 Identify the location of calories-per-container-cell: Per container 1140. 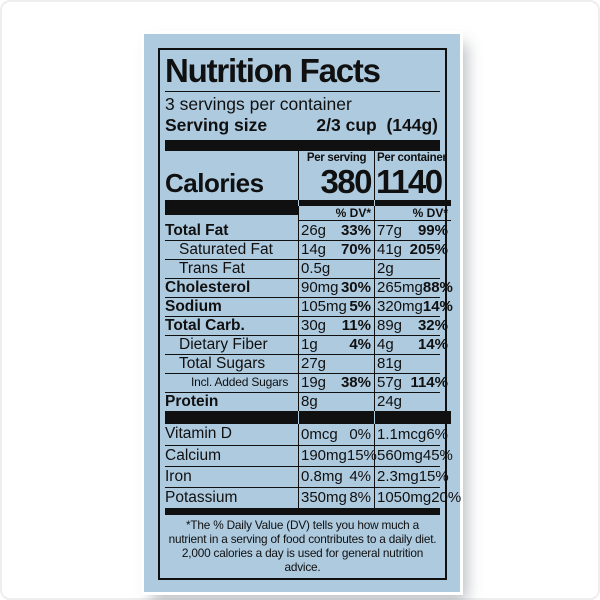
(412, 175).